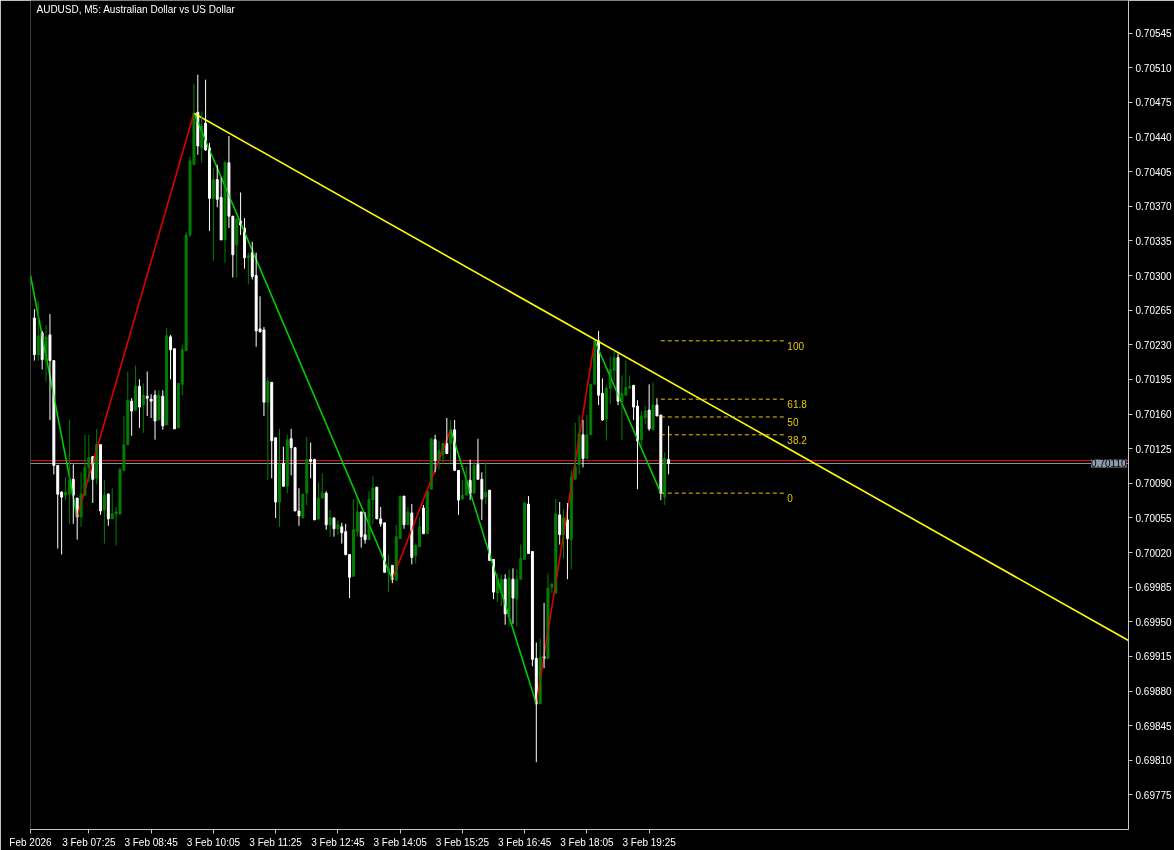 The image size is (1174, 850). What do you see at coordinates (276, 842) in the screenshot?
I see `x-tick-label: 3 Feb 11:25` at bounding box center [276, 842].